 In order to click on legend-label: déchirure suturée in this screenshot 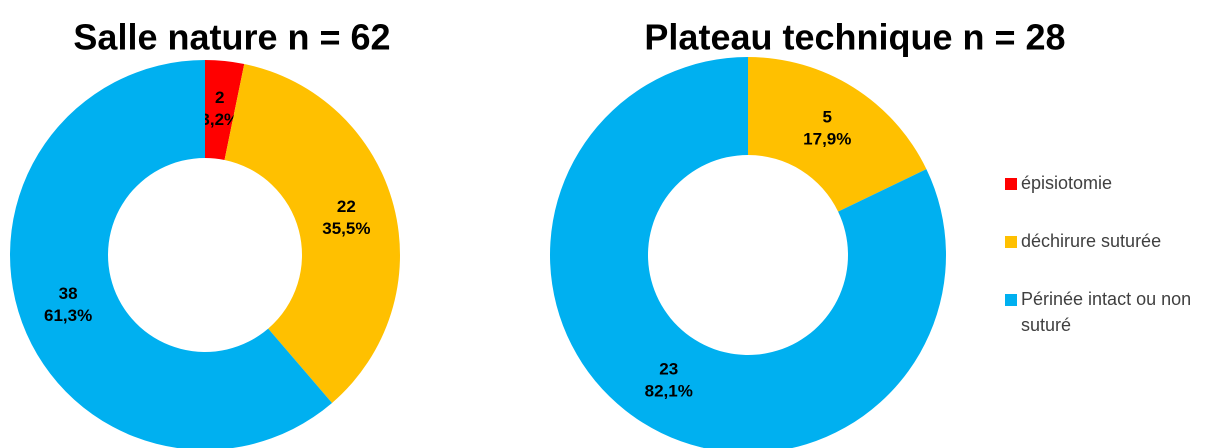, I will do `click(1091, 241)`.